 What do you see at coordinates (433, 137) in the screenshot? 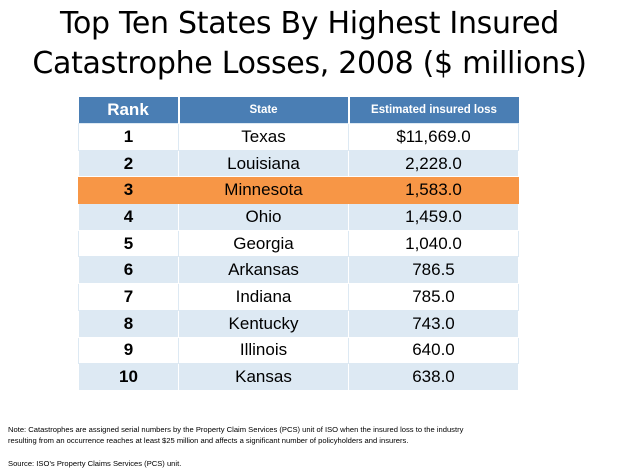
I see `loss-cell: $11,669.0` at bounding box center [433, 137].